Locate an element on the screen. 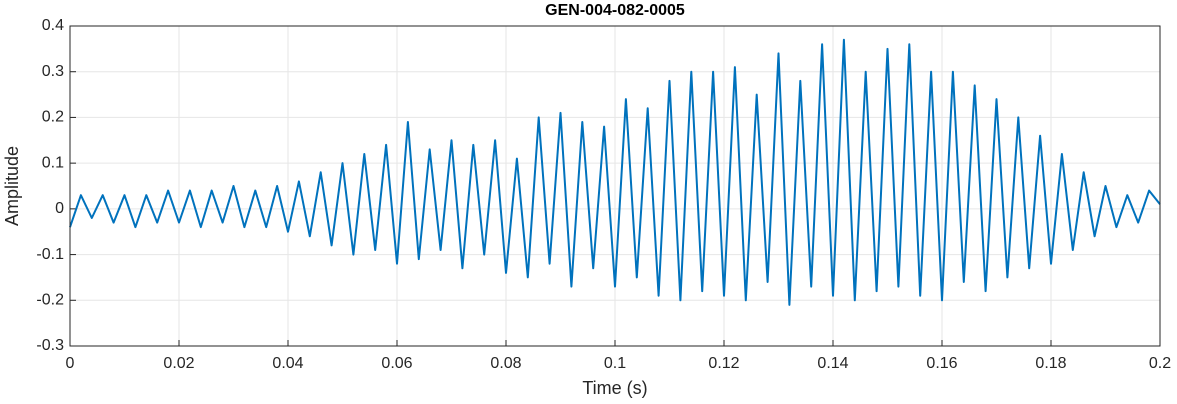 This screenshot has width=1177, height=404. x-tick-label: 0.16 is located at coordinates (941, 363).